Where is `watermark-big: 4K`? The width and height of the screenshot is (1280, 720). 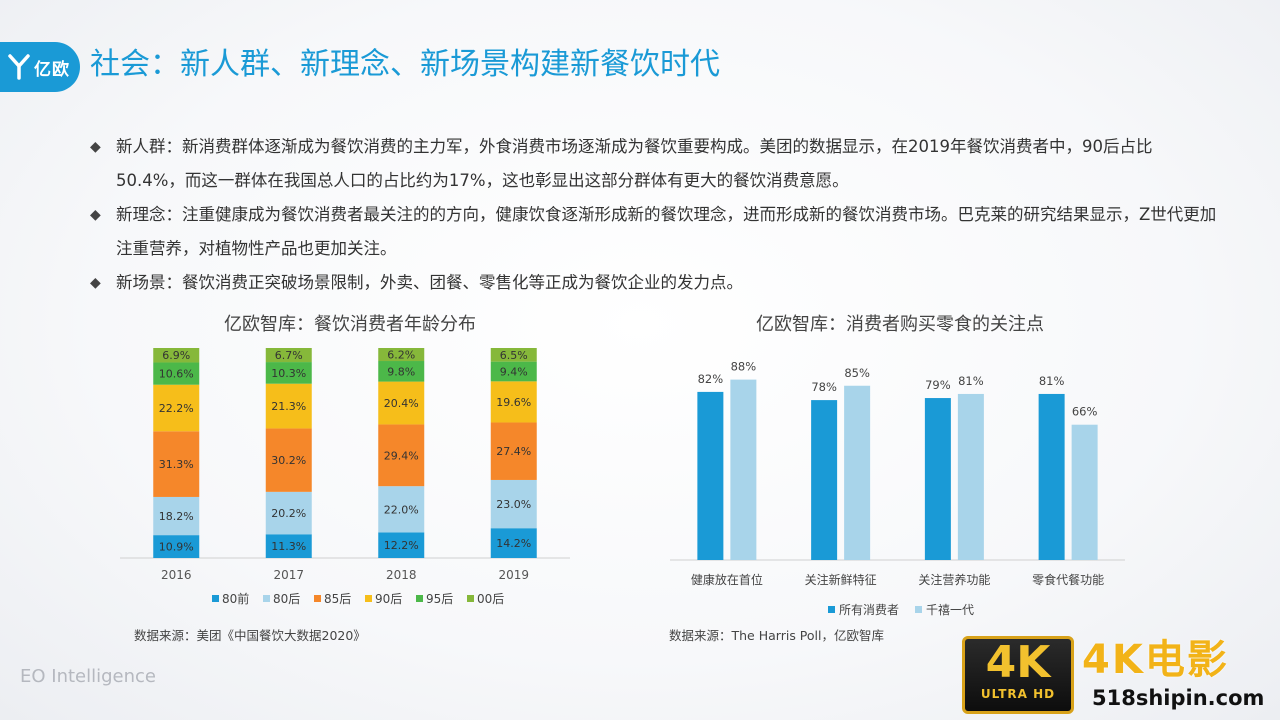 watermark-big: 4K is located at coordinates (1018, 662).